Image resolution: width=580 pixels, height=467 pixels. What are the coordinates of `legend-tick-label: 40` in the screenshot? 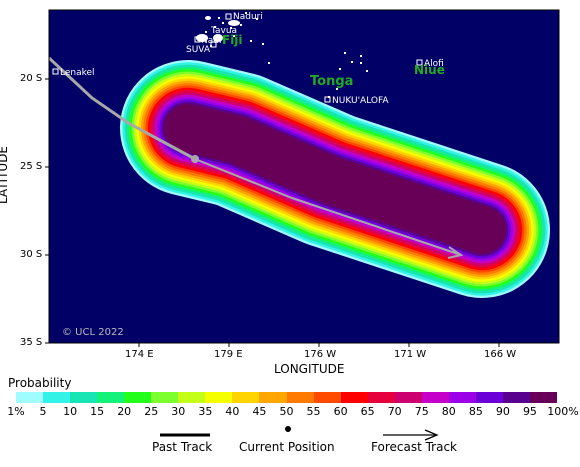 It's located at (232, 411).